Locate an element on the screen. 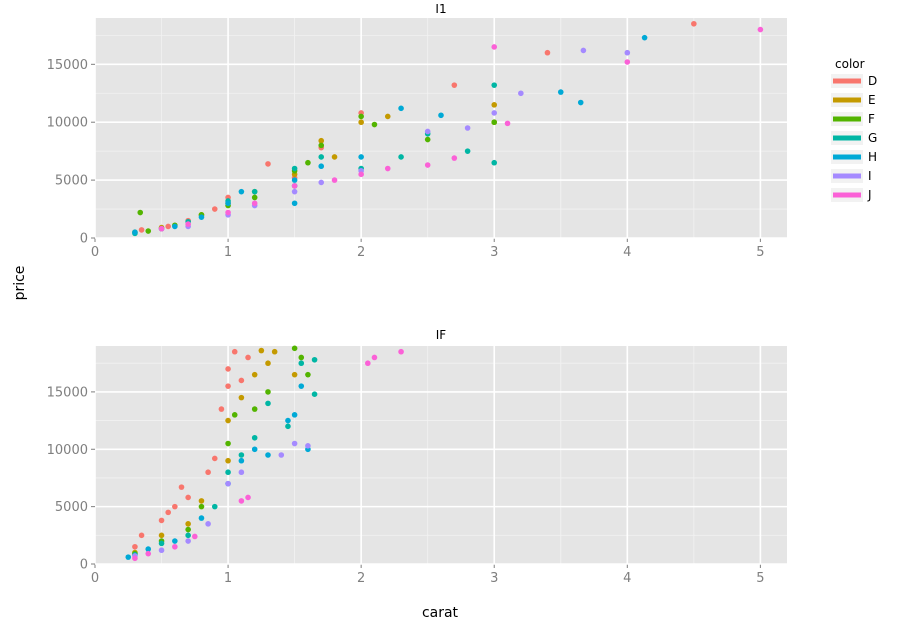  x-tick-label: 5 is located at coordinates (760, 252).